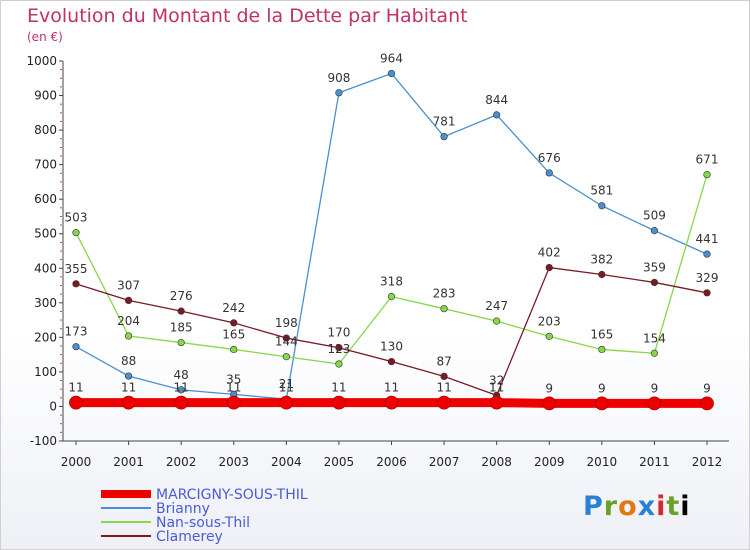 This screenshot has width=750, height=550. Describe the element at coordinates (45, 199) in the screenshot. I see `y-tick-label: 600` at that location.